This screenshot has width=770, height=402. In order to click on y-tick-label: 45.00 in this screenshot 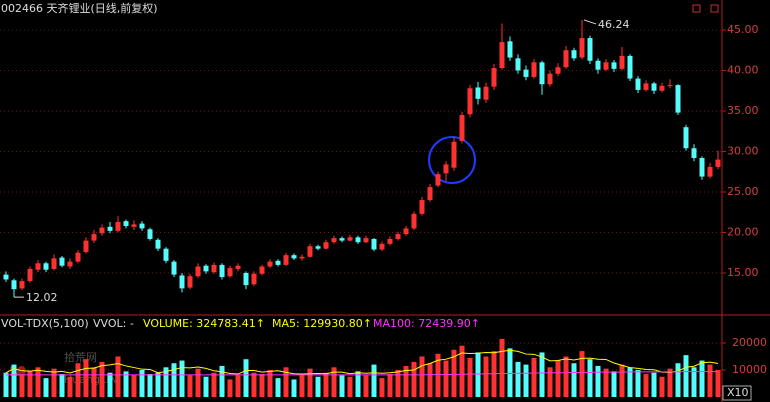, I will do `click(743, 29)`.